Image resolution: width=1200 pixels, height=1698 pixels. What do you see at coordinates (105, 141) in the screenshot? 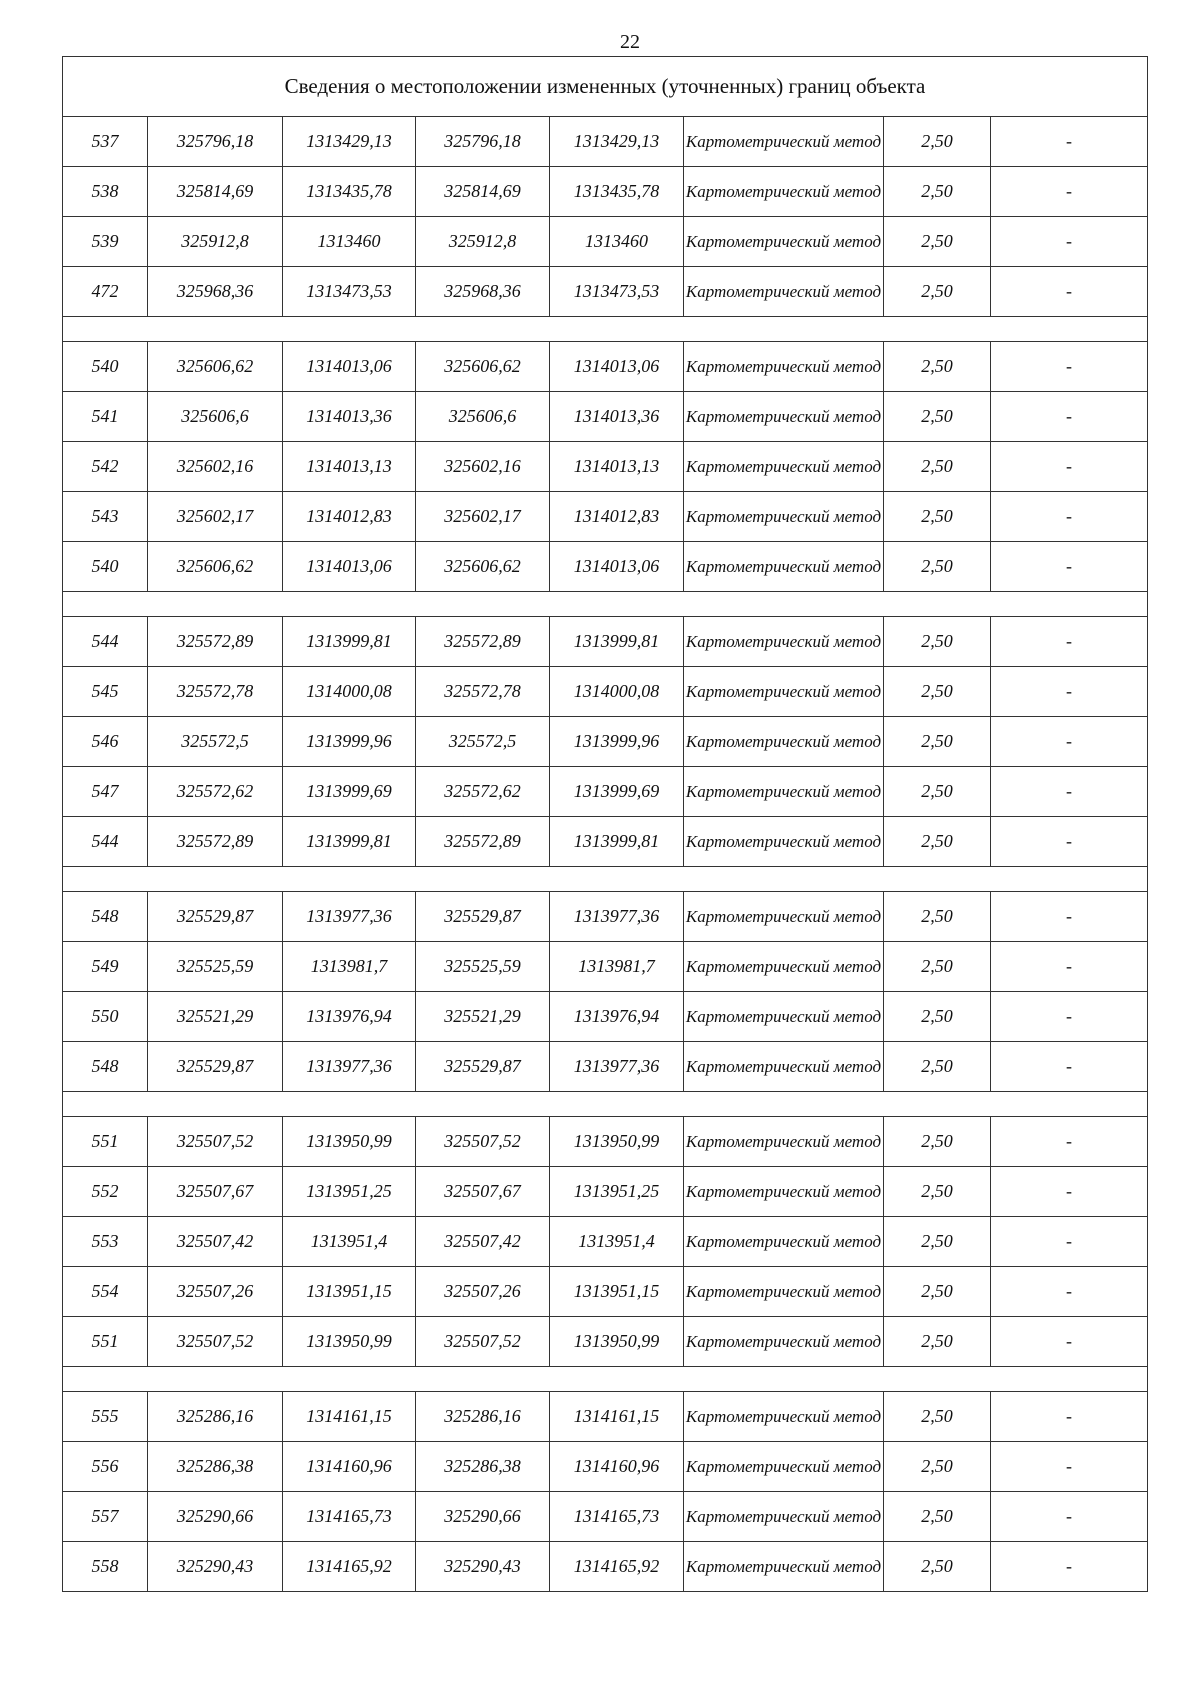
I see `point-number-cell: 537` at bounding box center [105, 141].